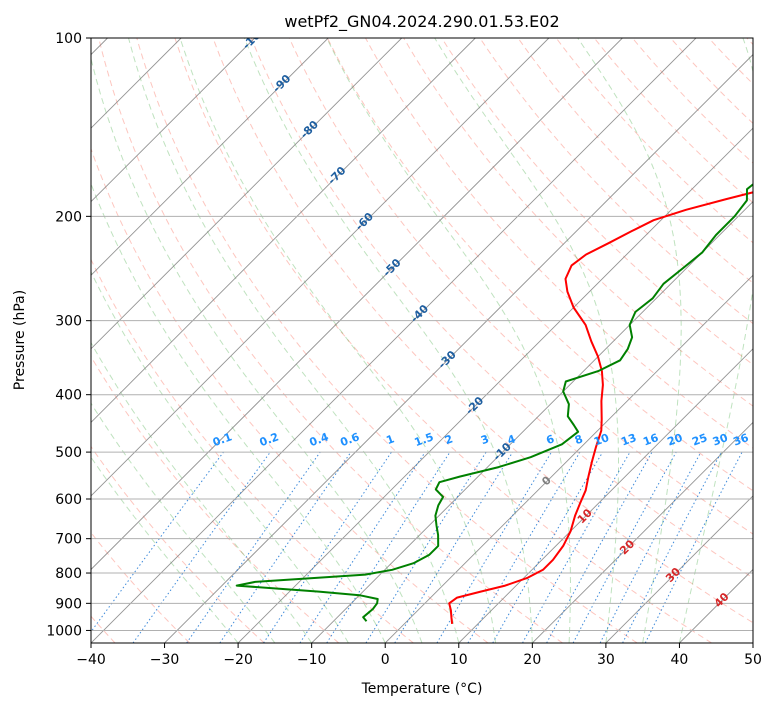 The height and width of the screenshot is (708, 775). I want to click on mixing-ratio-label: 2, so click(449, 439).